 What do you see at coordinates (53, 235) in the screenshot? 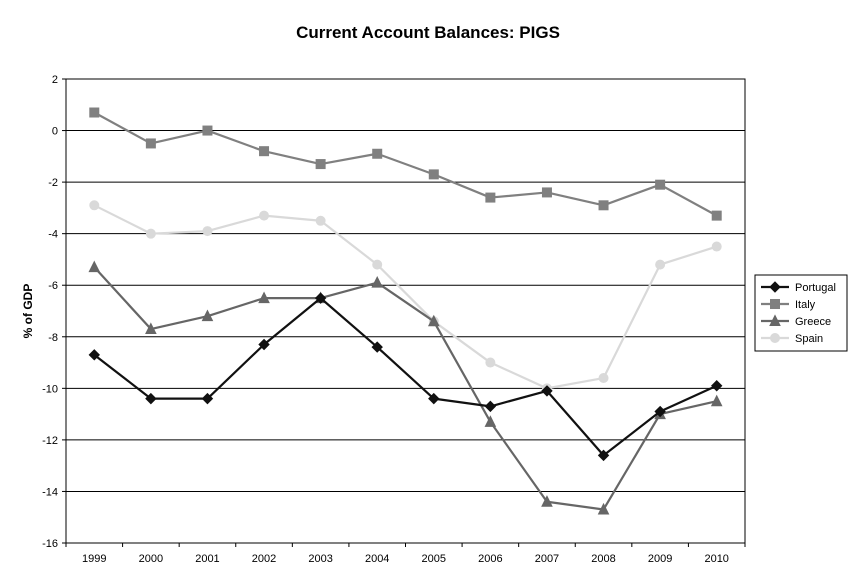
I see `y-tick-label: -4` at bounding box center [53, 235].